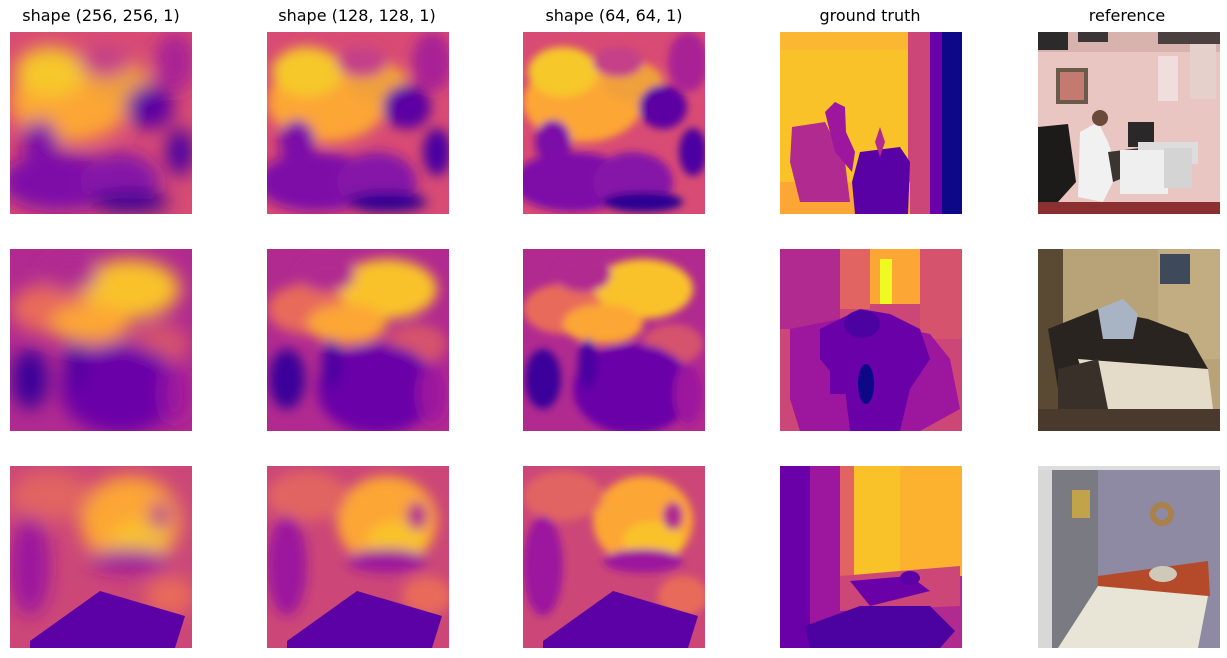 The height and width of the screenshot is (658, 1227). Describe the element at coordinates (614, 123) in the screenshot. I see `depth-prediction-64-row1` at that location.